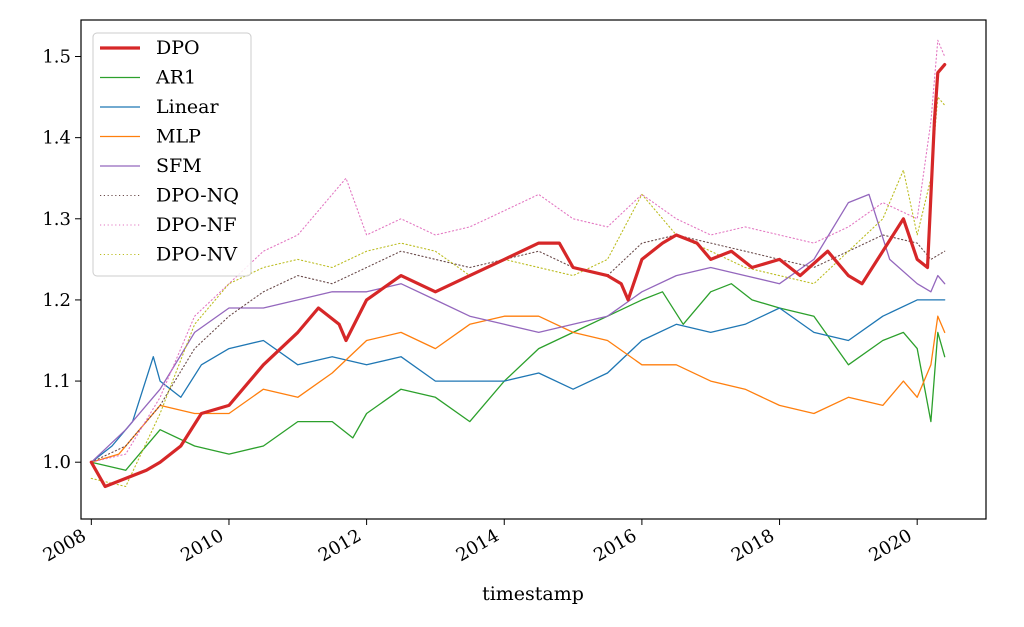  Describe the element at coordinates (56, 300) in the screenshot. I see `y-tick-label: 1.2` at that location.